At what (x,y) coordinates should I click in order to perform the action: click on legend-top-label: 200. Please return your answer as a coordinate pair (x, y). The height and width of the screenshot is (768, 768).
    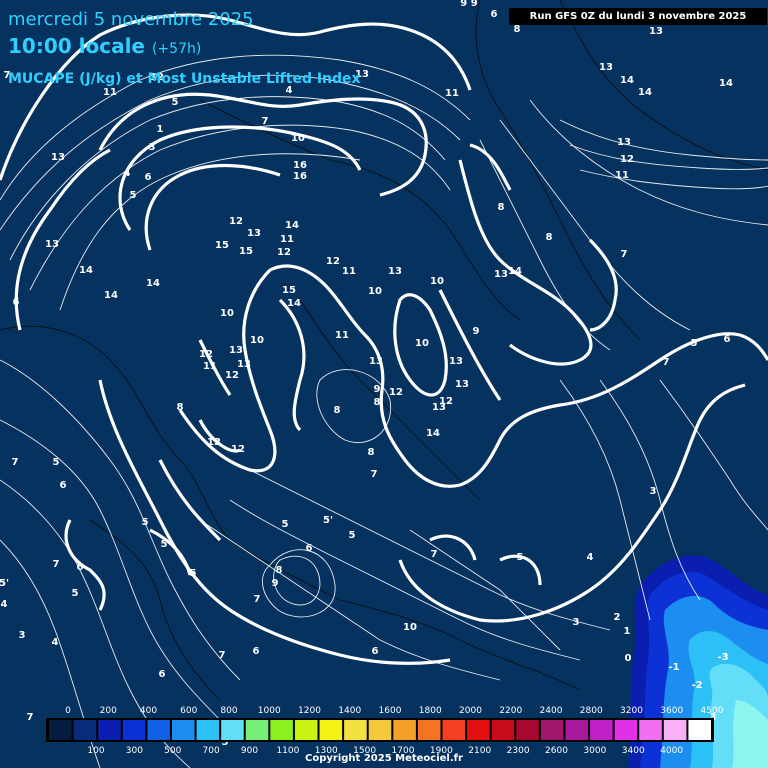
    Looking at the image, I should click on (108, 711).